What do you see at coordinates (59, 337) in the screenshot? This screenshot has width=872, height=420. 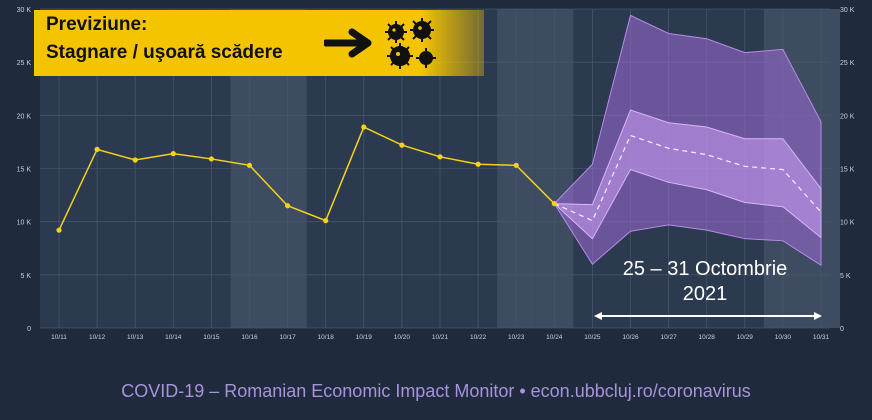 I see `x-tick-label: 10/11` at bounding box center [59, 337].